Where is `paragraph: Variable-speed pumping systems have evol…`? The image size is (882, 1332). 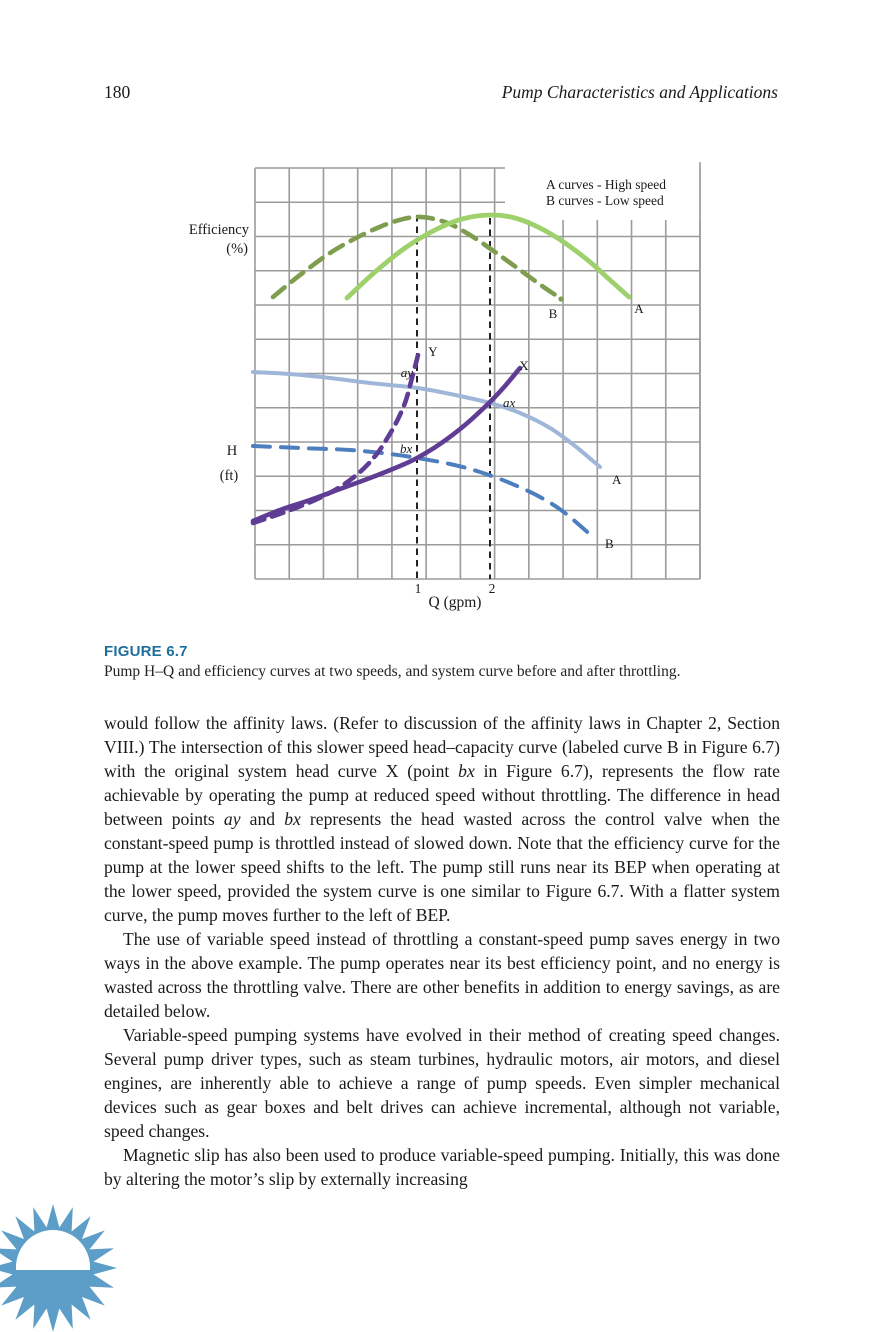
paragraph: Variable-speed pumping systems have evol… is located at coordinates (442, 1083).